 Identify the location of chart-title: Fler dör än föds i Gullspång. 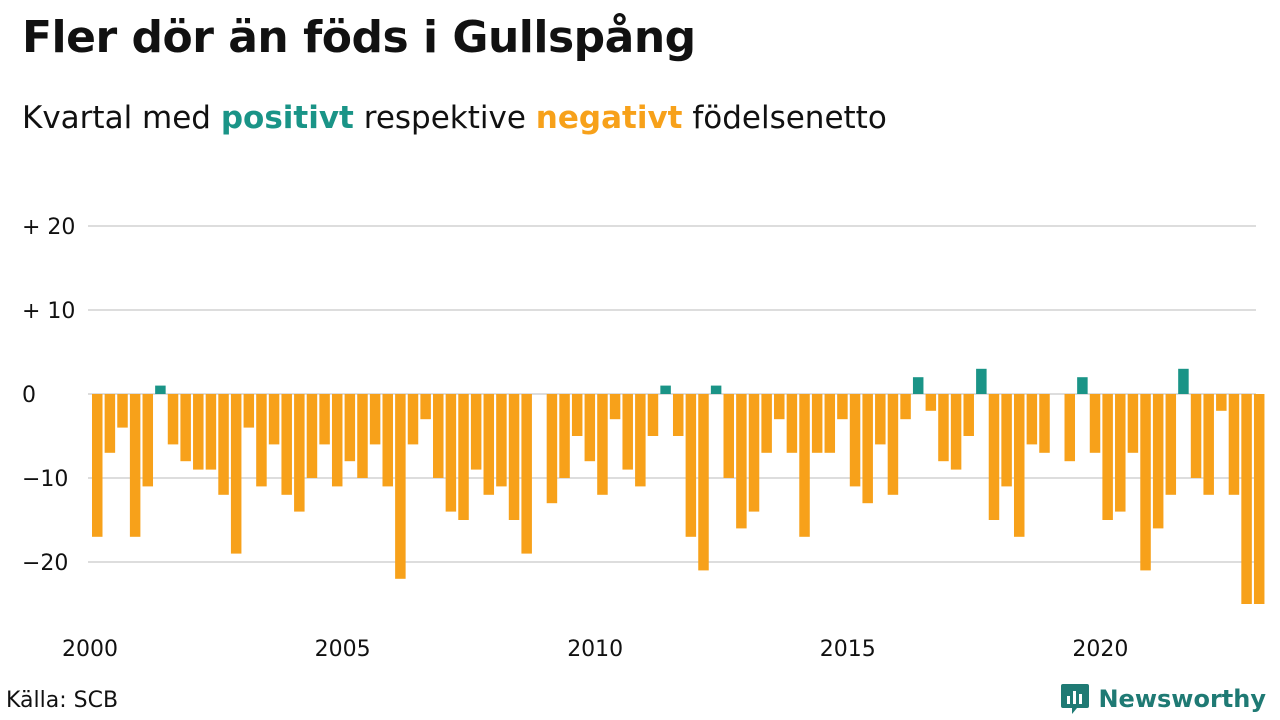
(359, 37).